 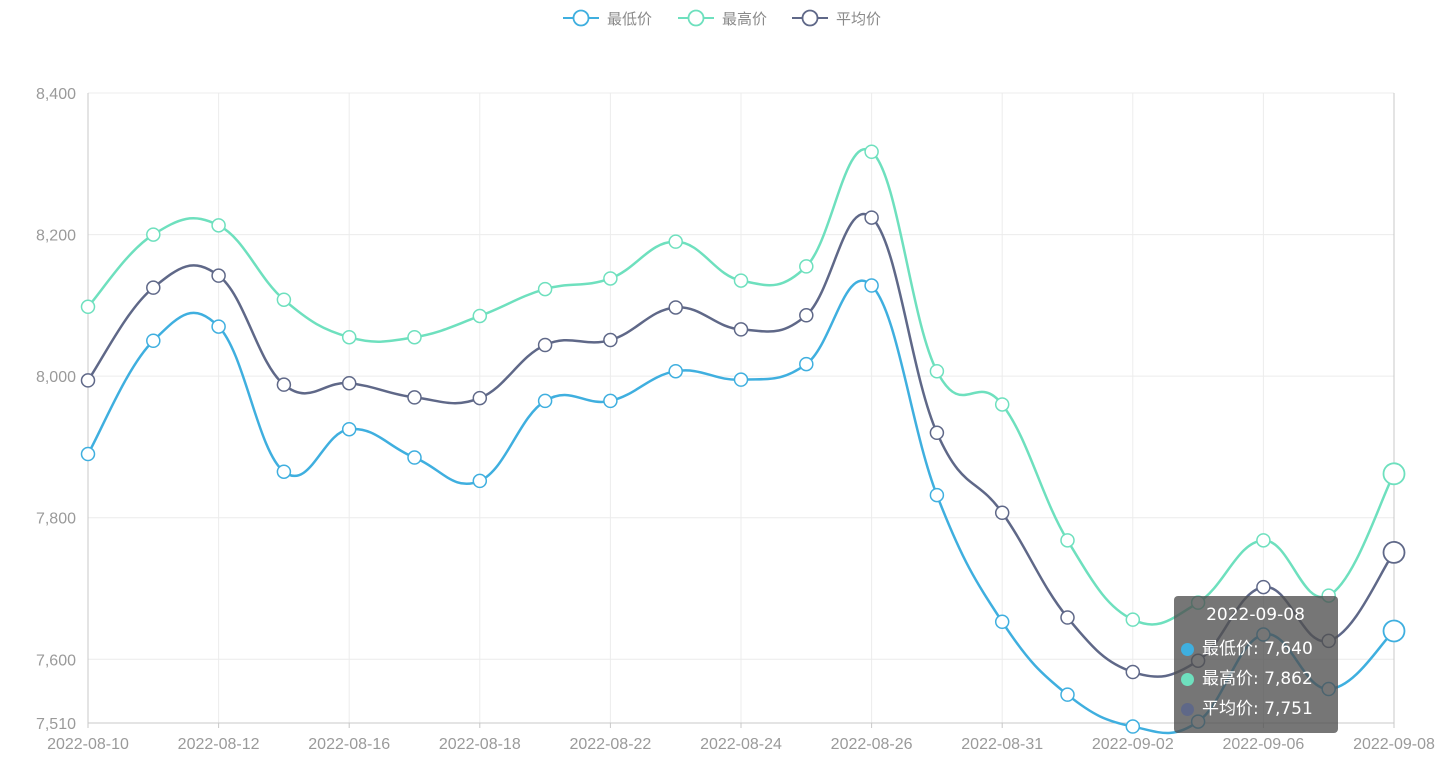 I want to click on y-tick-label: 7,600, so click(x=56, y=660).